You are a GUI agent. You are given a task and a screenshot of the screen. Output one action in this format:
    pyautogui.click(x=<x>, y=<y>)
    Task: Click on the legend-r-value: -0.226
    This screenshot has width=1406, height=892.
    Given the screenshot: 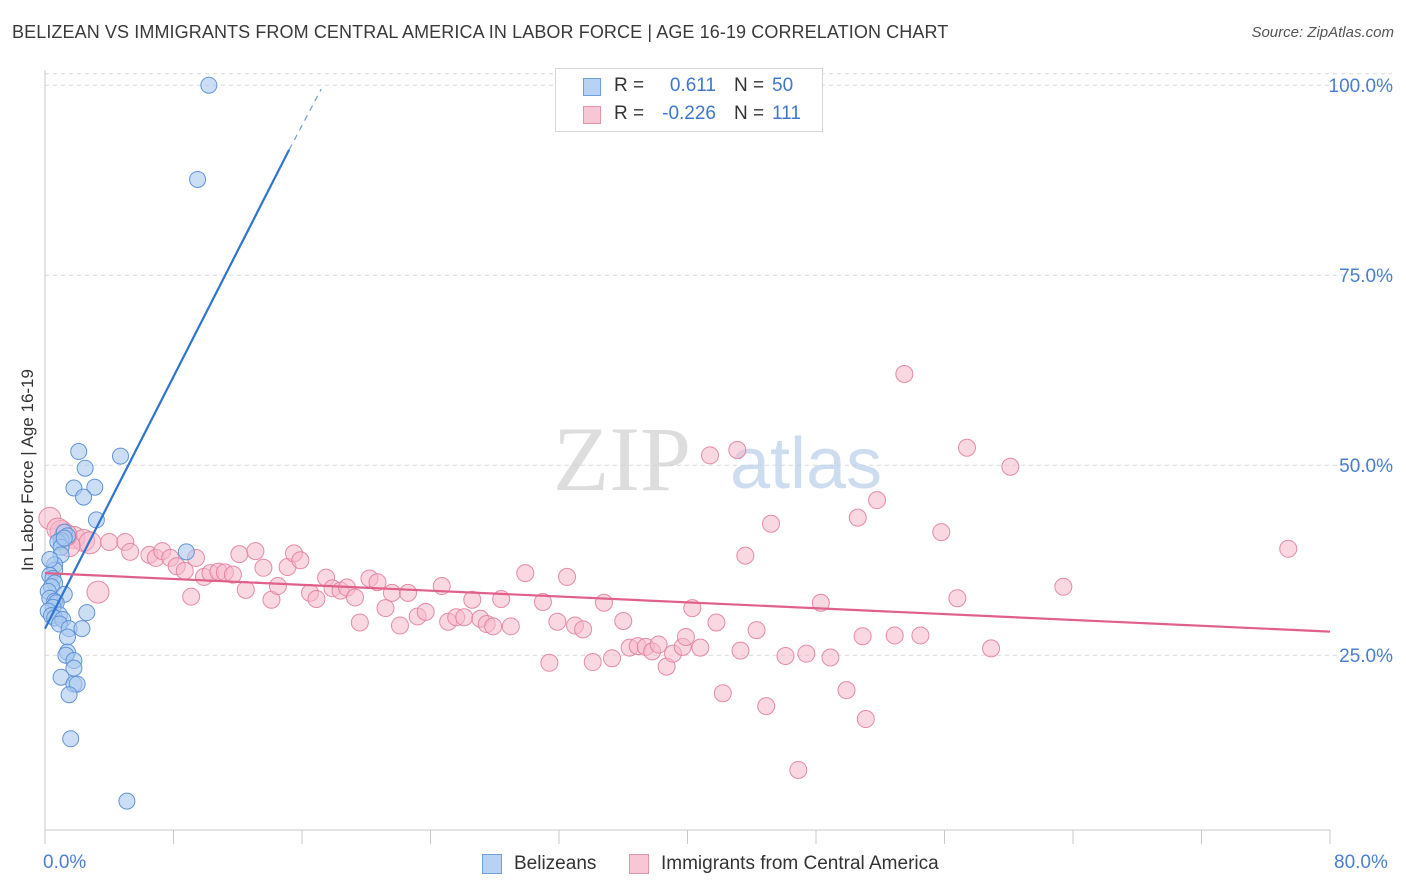 What is the action you would take?
    pyautogui.click(x=689, y=113)
    